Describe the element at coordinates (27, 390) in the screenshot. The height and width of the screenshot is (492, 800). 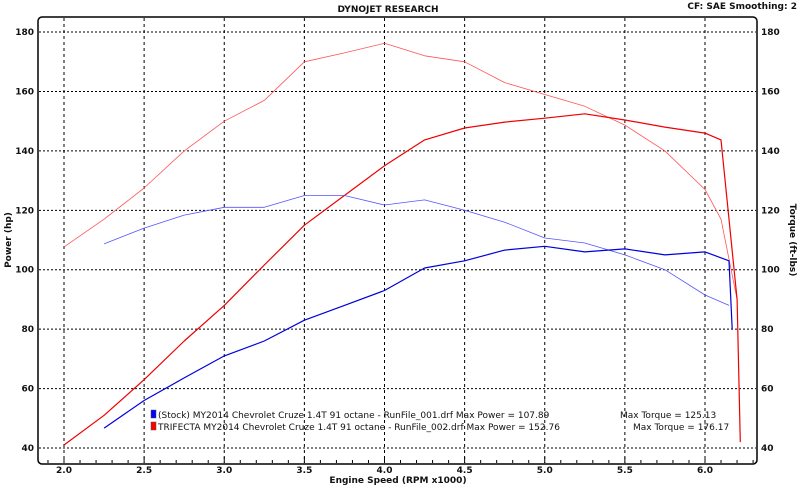
I see `y-tick-label: 60` at that location.